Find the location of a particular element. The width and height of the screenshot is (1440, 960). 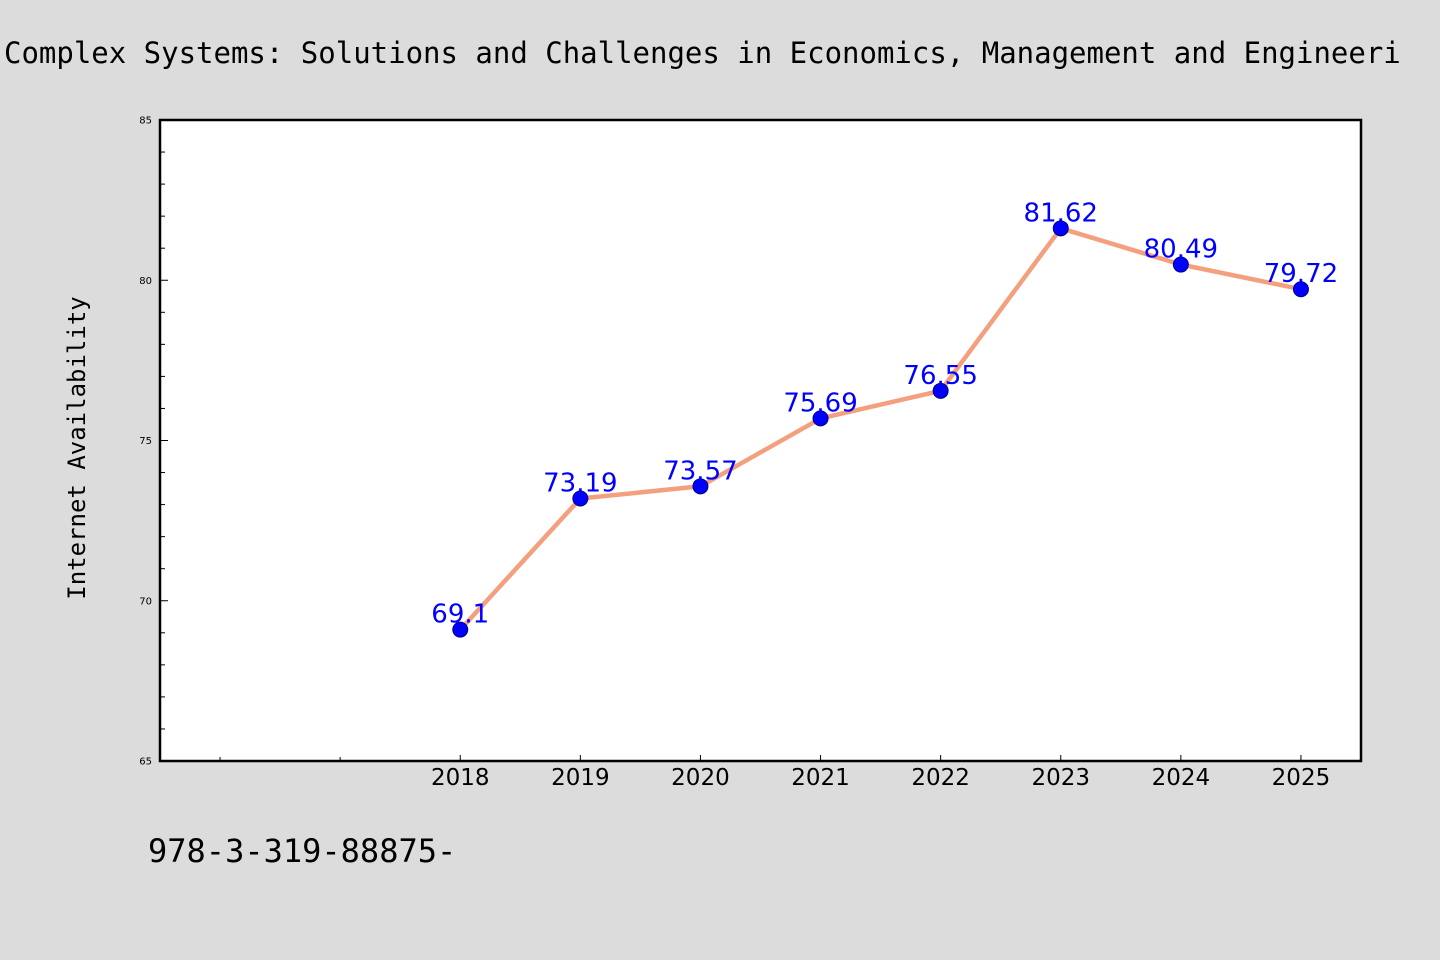

y-tick-label: 85 is located at coordinates (145, 121).